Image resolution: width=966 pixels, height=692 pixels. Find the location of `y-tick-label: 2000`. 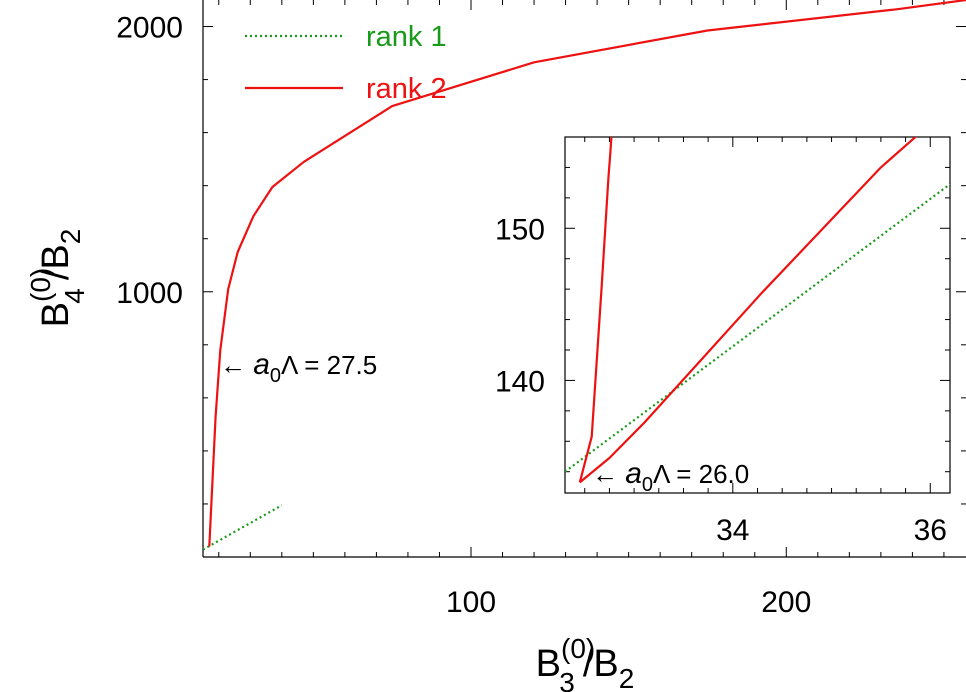

y-tick-label: 2000 is located at coordinates (149, 28).